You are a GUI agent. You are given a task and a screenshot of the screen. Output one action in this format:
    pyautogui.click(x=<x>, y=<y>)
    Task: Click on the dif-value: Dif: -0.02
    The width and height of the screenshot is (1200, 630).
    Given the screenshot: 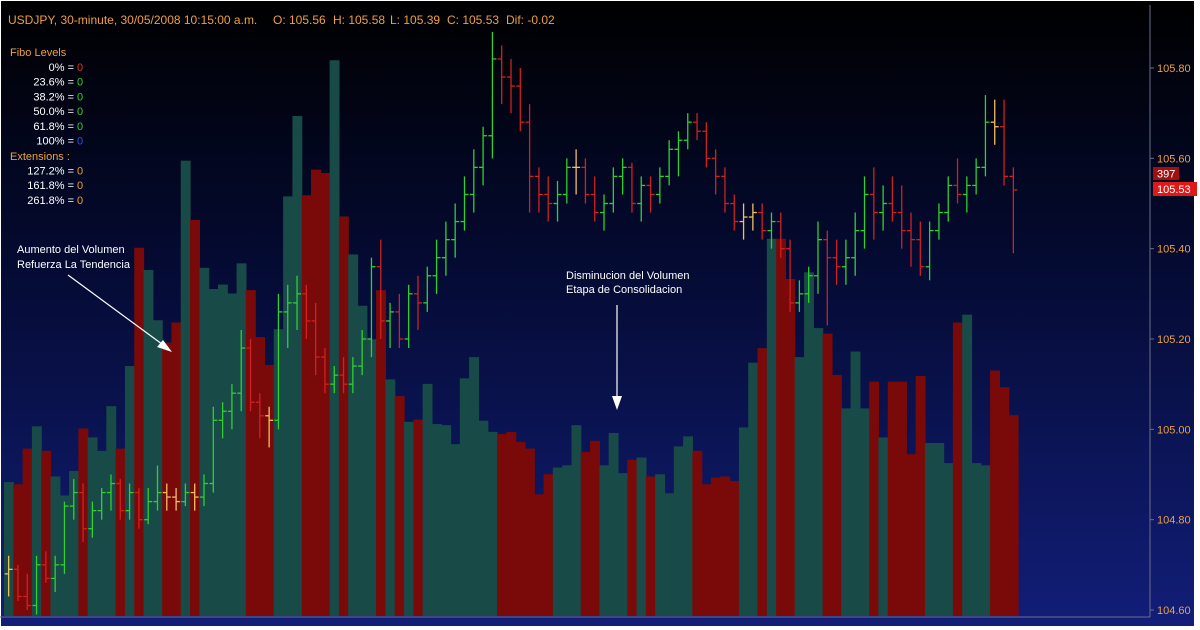 What is the action you would take?
    pyautogui.click(x=530, y=20)
    